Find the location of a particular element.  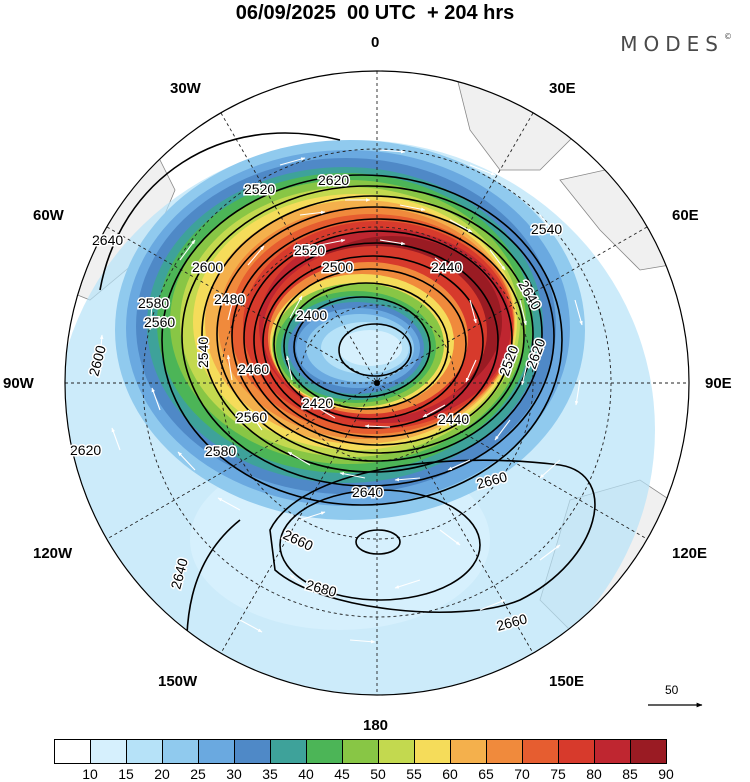

lon-label-150e: 150E is located at coordinates (567, 681).